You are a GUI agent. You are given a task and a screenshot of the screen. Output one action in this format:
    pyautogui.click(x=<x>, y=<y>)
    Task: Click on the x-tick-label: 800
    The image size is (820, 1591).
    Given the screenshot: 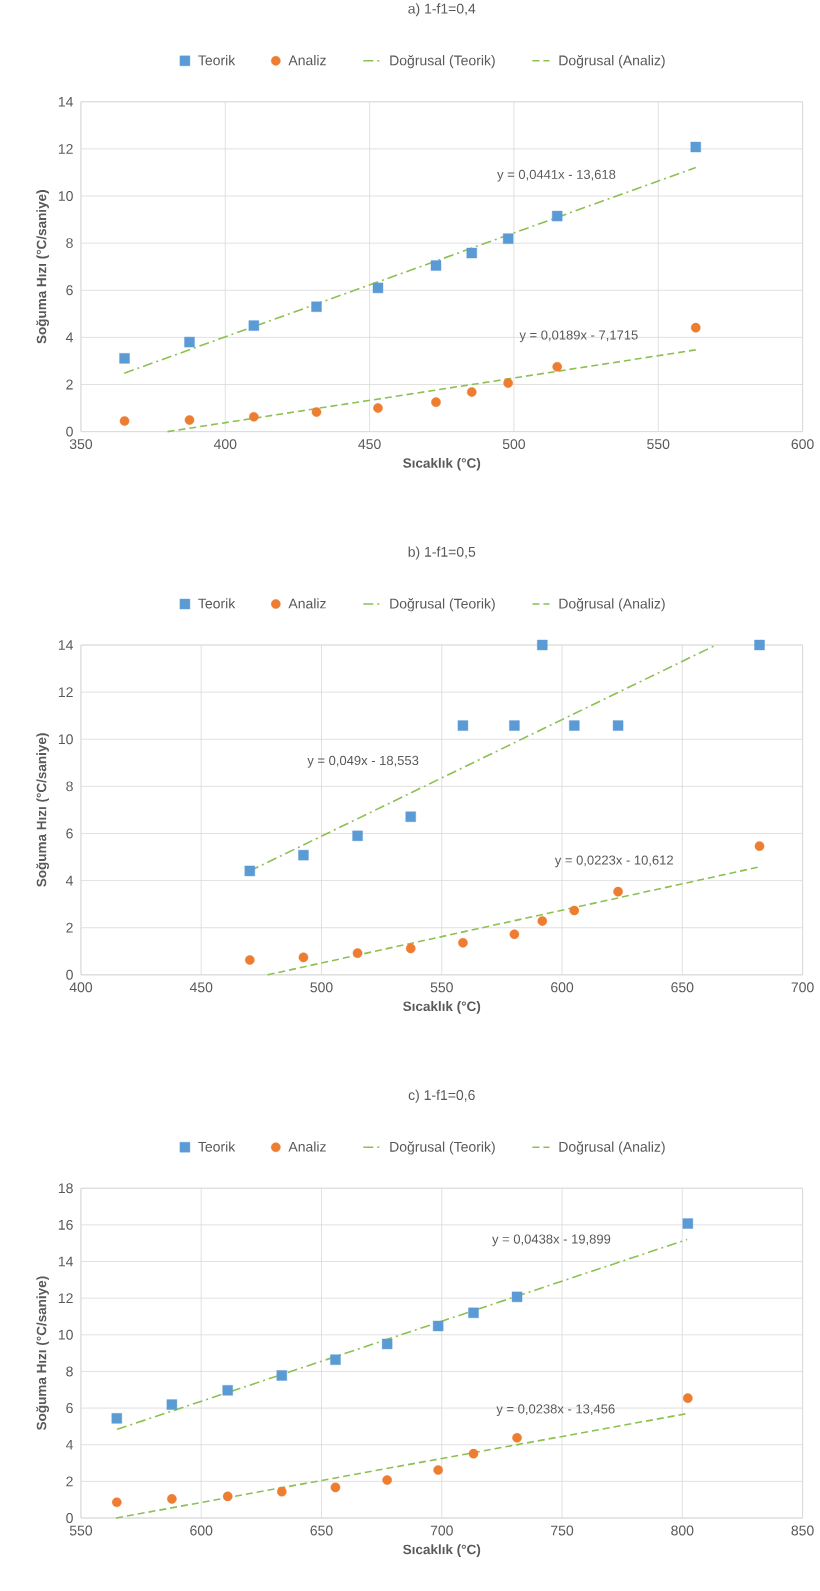 What is the action you would take?
    pyautogui.click(x=682, y=1530)
    